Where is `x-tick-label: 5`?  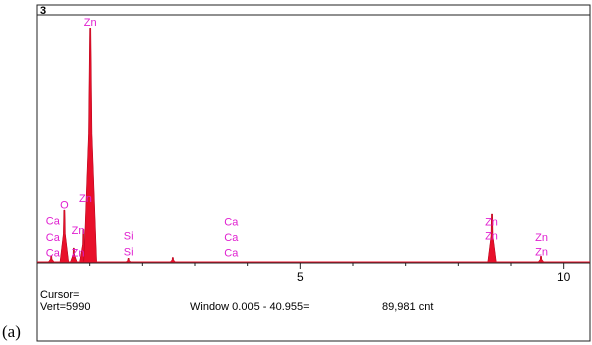 x-tick-label: 5 is located at coordinates (300, 277).